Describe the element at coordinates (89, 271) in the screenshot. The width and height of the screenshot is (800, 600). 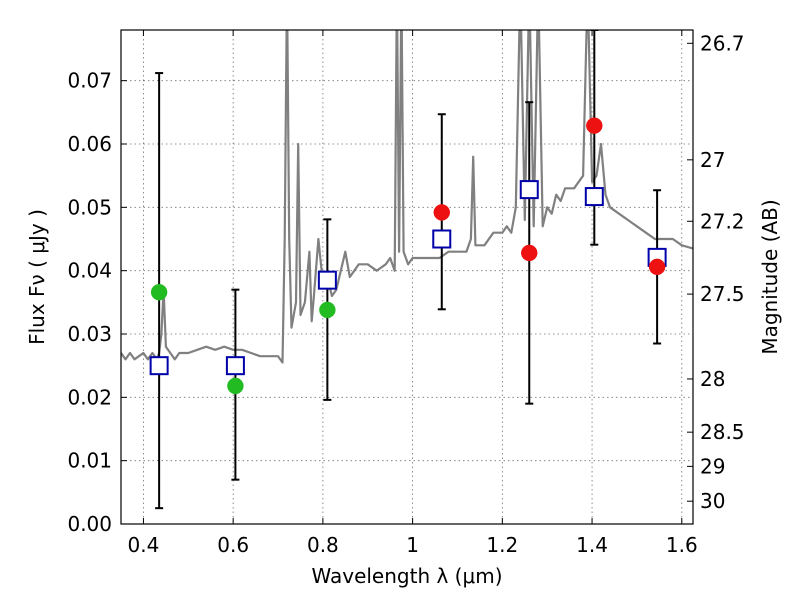
I see `y-tick-label: 0.04` at that location.